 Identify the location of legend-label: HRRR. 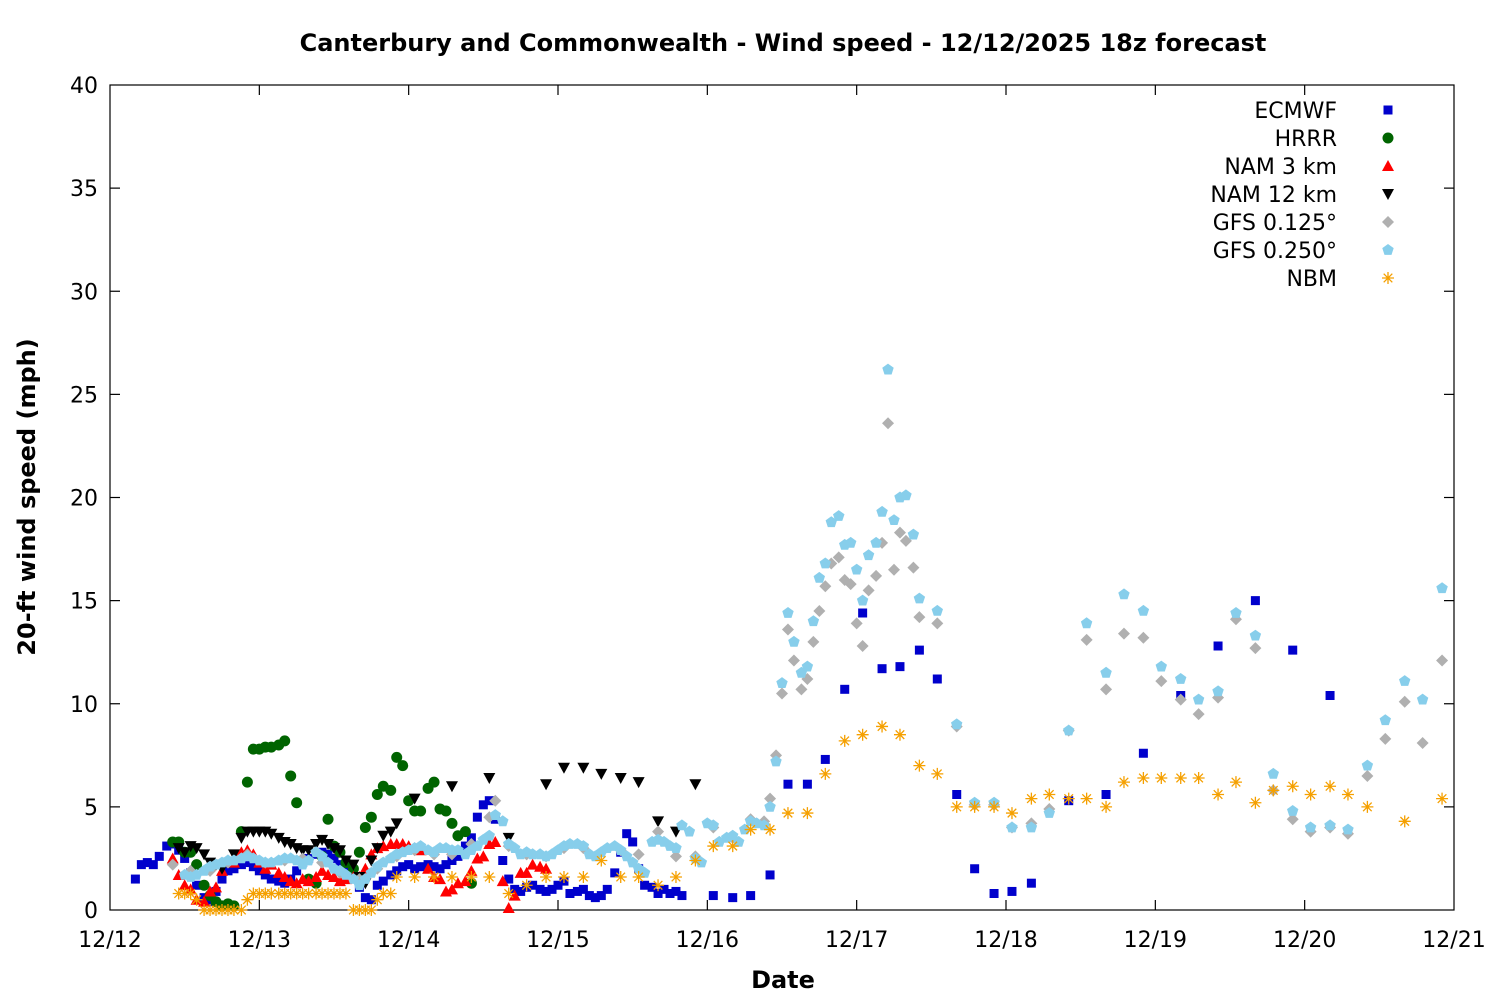
(1306, 139).